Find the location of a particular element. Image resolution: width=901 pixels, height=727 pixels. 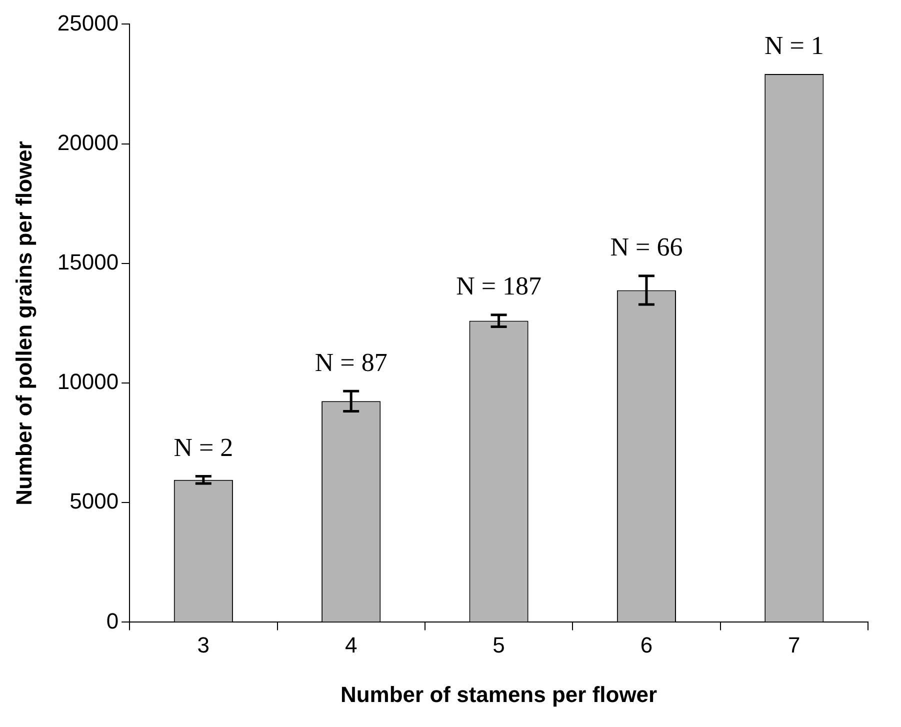

x-tick-label: 4 is located at coordinates (351, 645).